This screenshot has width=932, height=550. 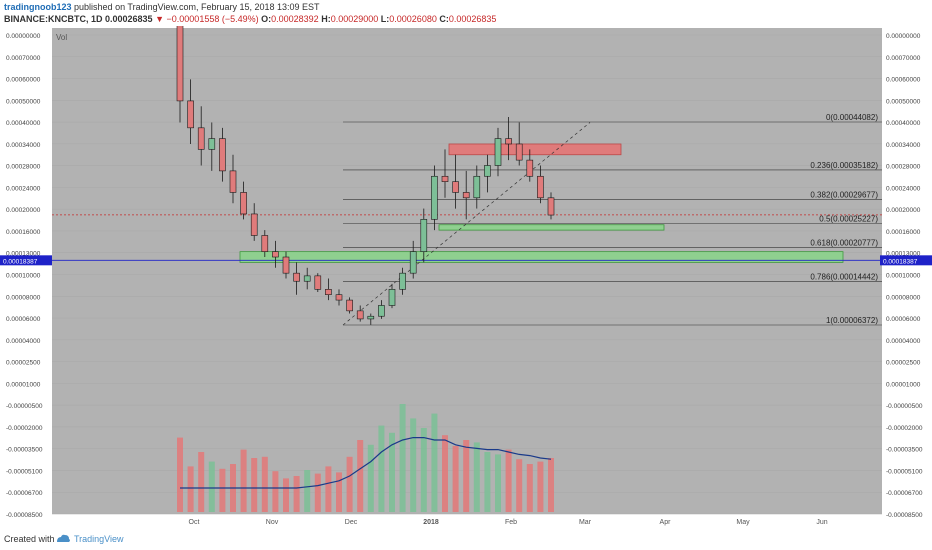 I want to click on y-tick-label: -0.00008500, so click(x=904, y=515).